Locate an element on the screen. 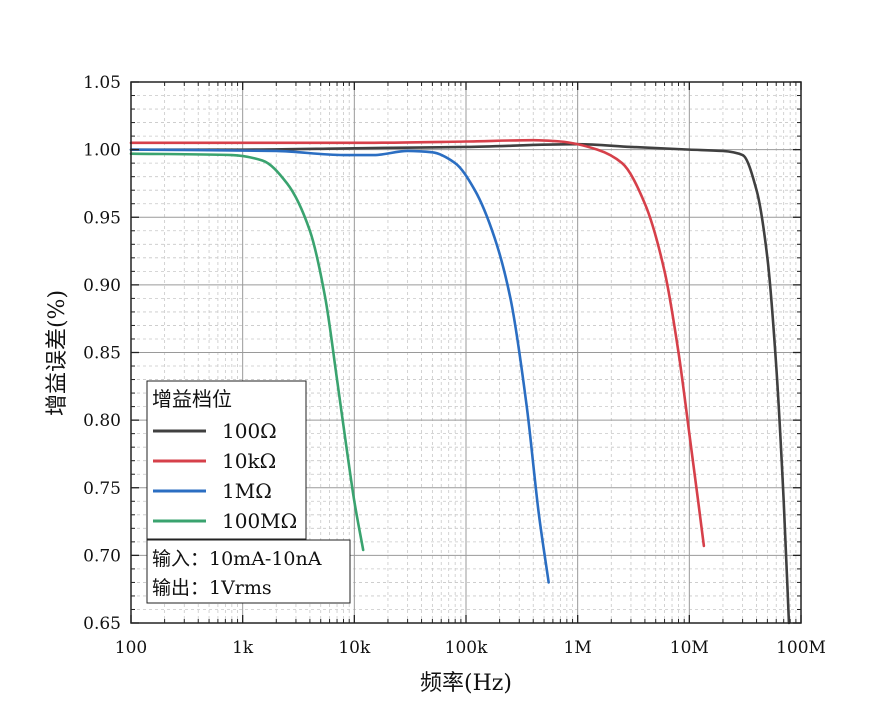 This screenshot has width=885, height=728. y-tick-label: 0.95 is located at coordinates (102, 218).